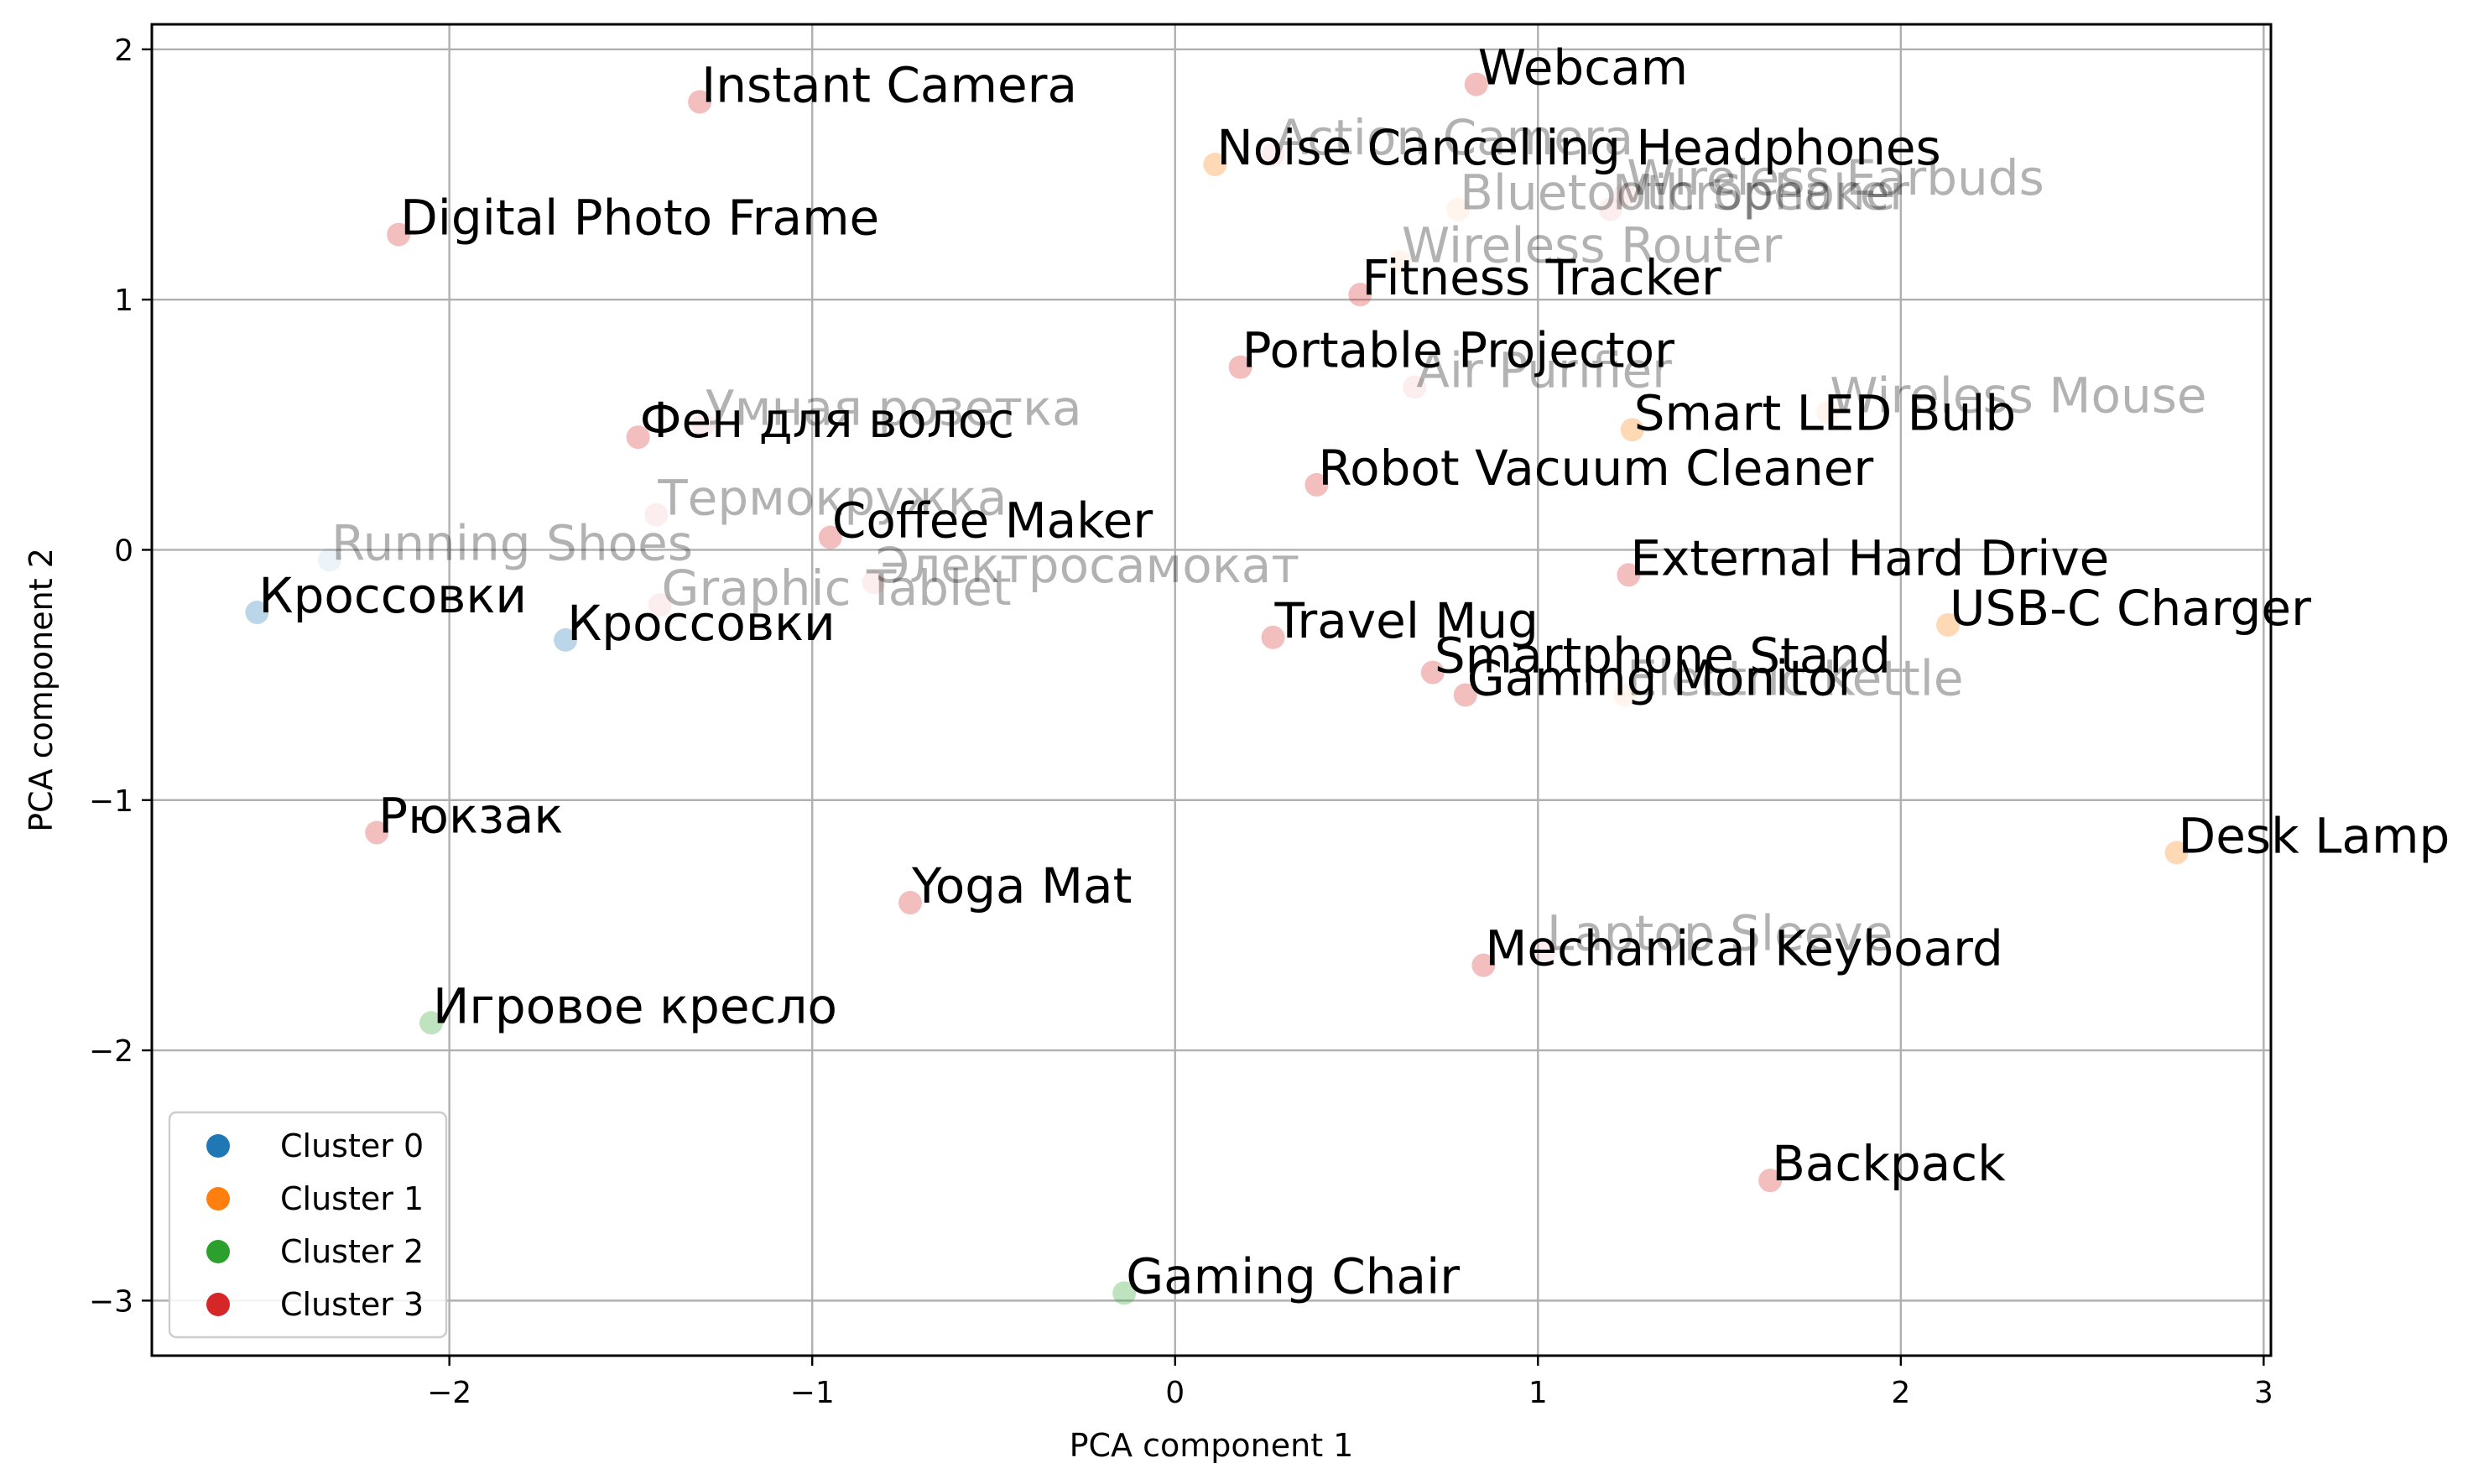 The image size is (2484, 1484). Describe the element at coordinates (124, 301) in the screenshot. I see `y-tick-label: 1` at that location.